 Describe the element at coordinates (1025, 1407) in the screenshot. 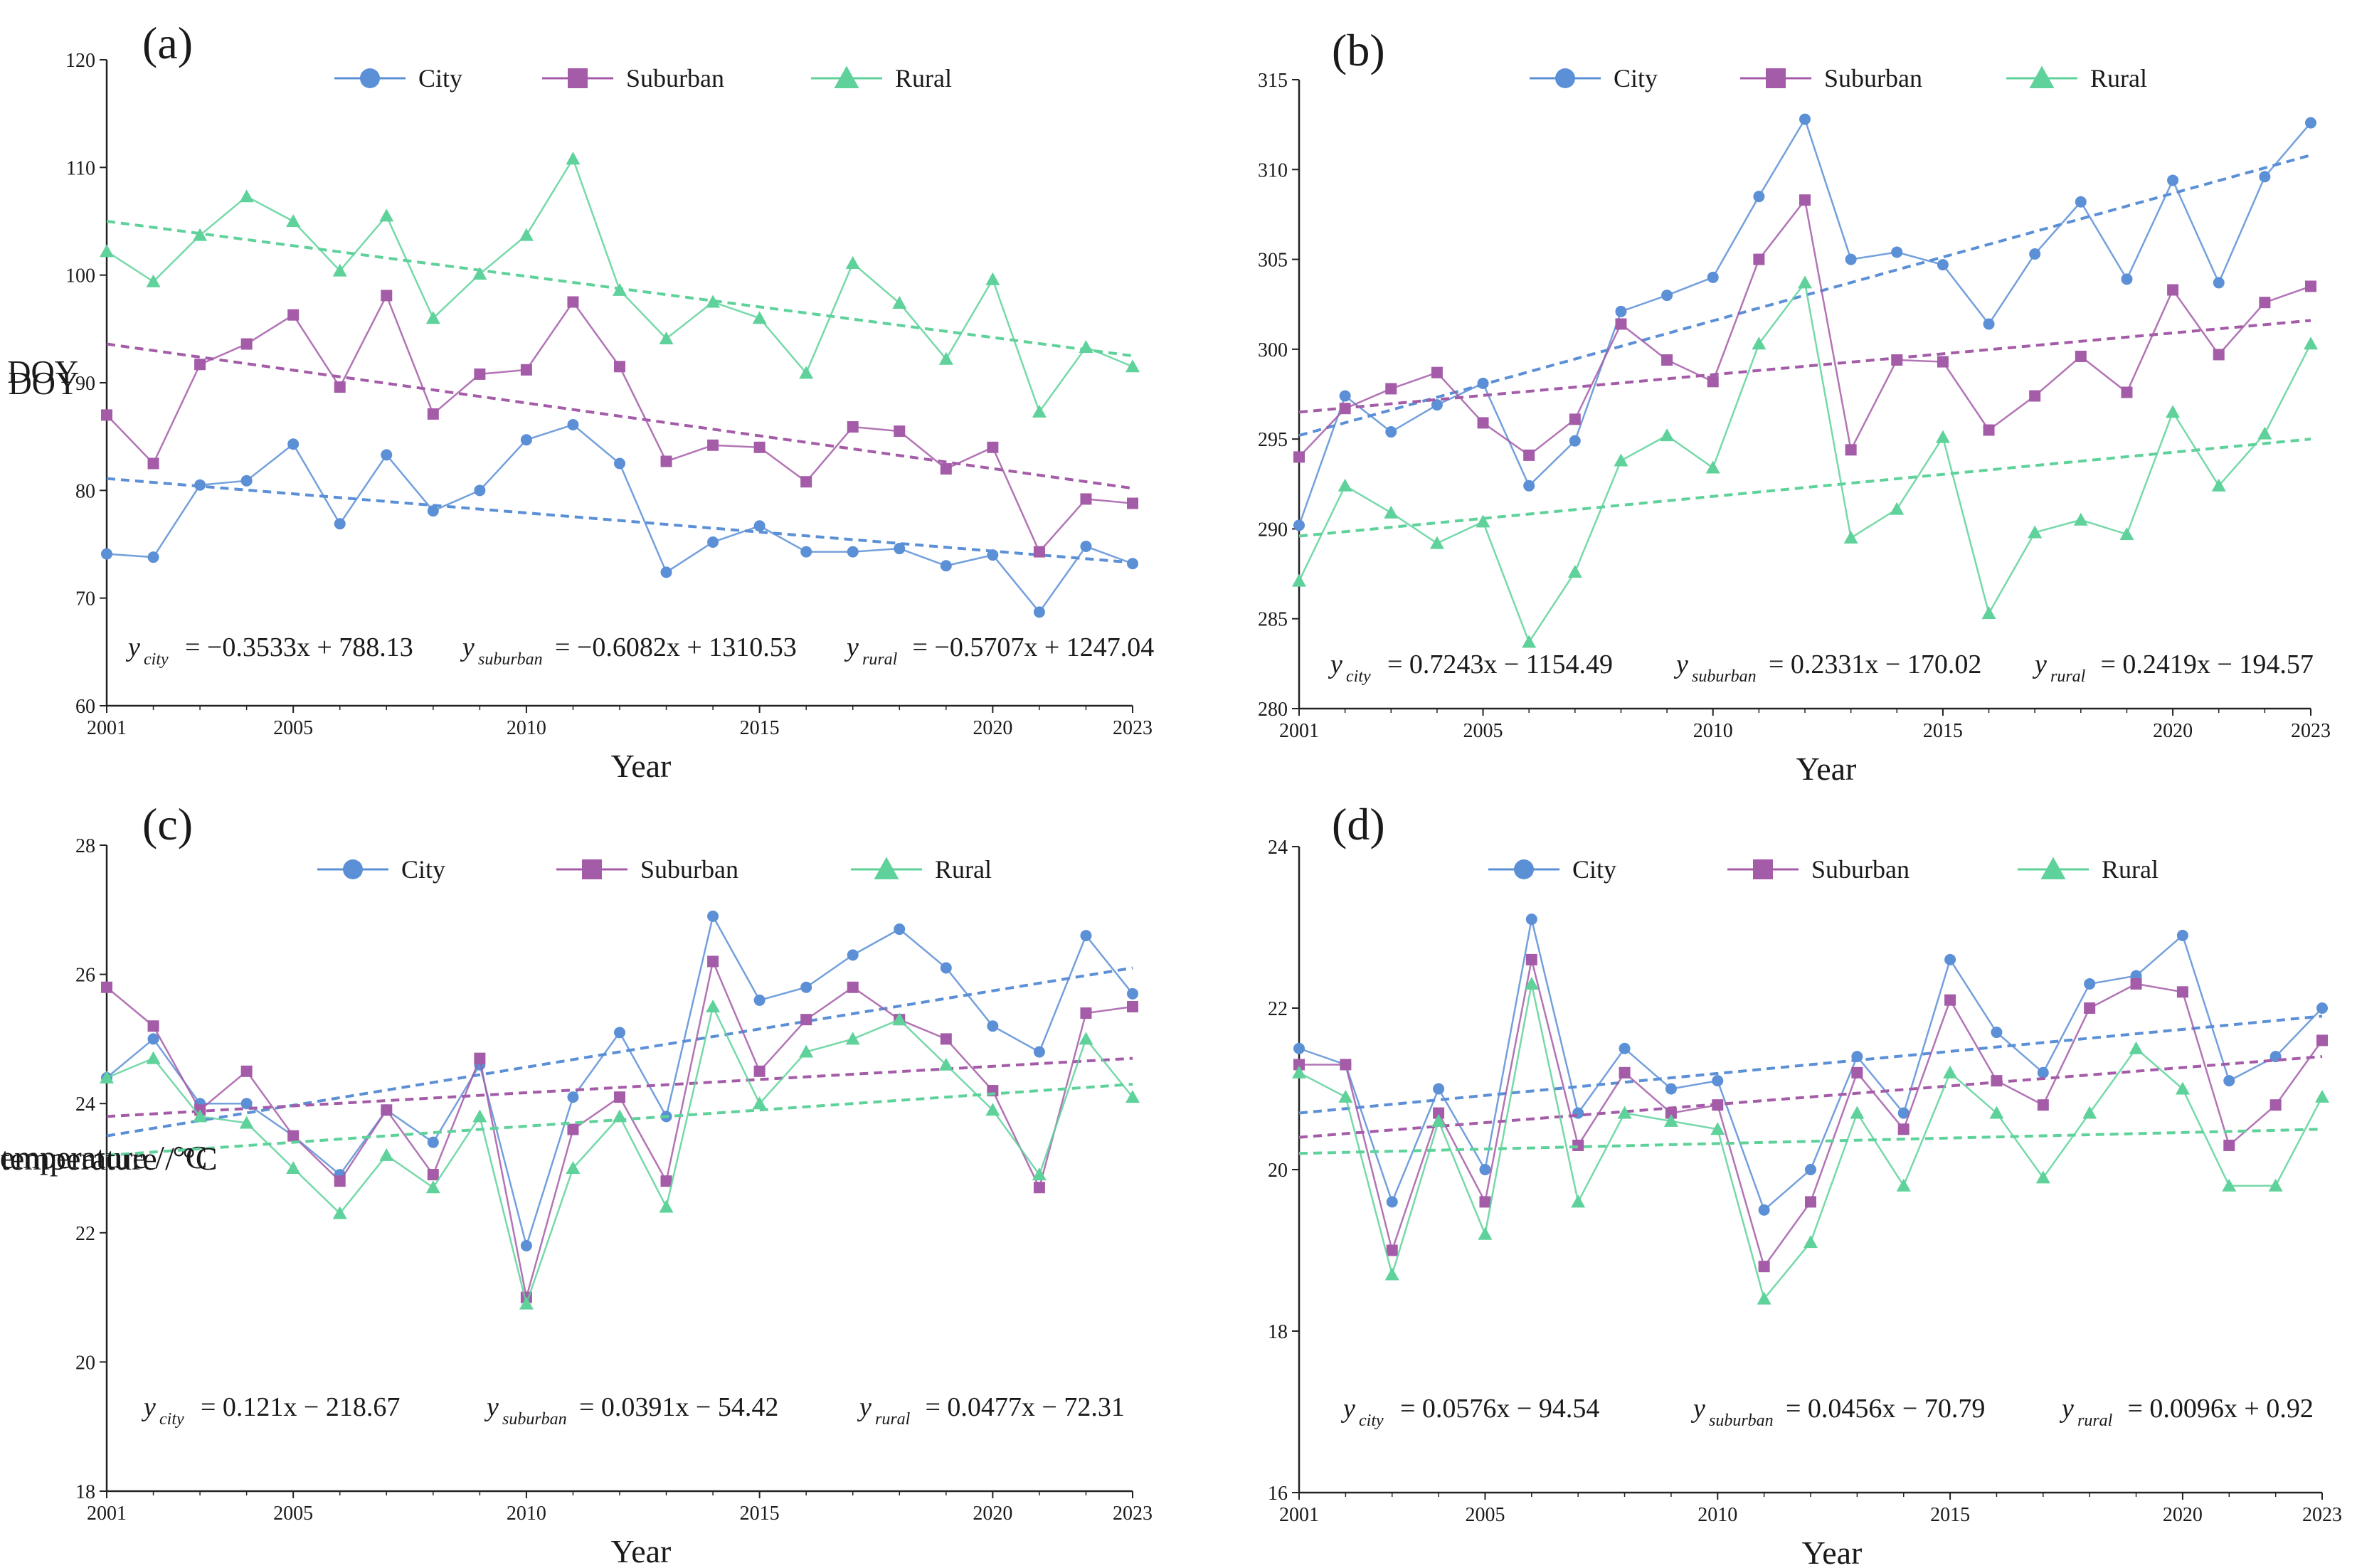

I see `equation-rhs: = 0.0477x − 72.31` at that location.